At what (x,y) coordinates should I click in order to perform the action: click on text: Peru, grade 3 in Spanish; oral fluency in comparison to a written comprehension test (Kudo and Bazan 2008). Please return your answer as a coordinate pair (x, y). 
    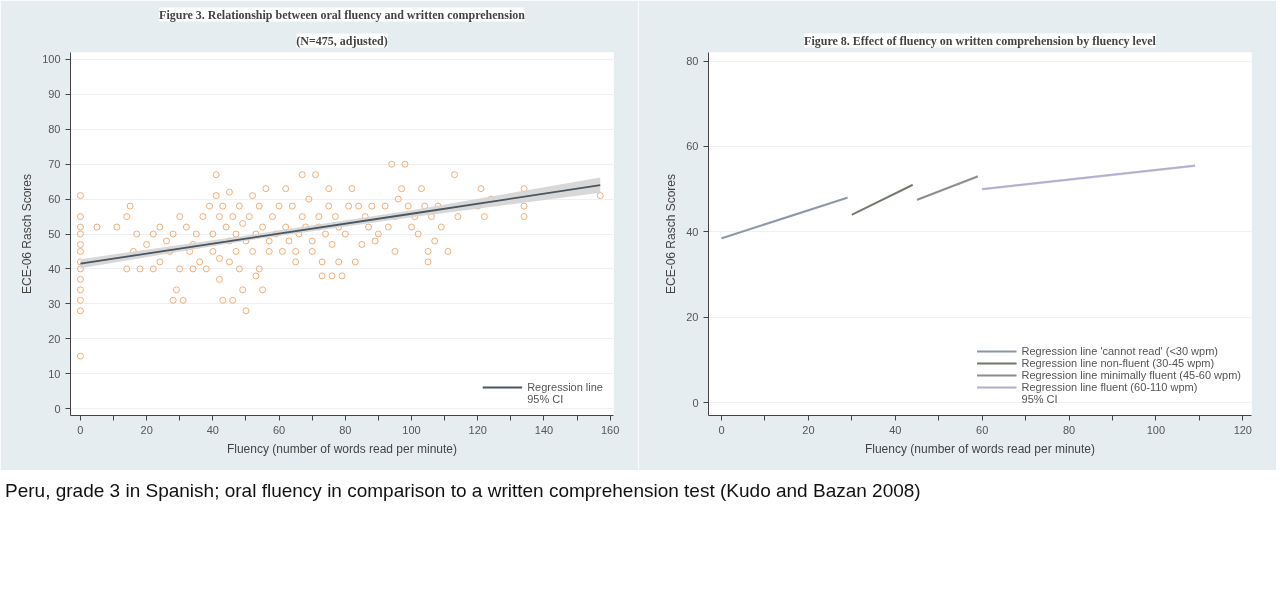
    Looking at the image, I should click on (463, 491).